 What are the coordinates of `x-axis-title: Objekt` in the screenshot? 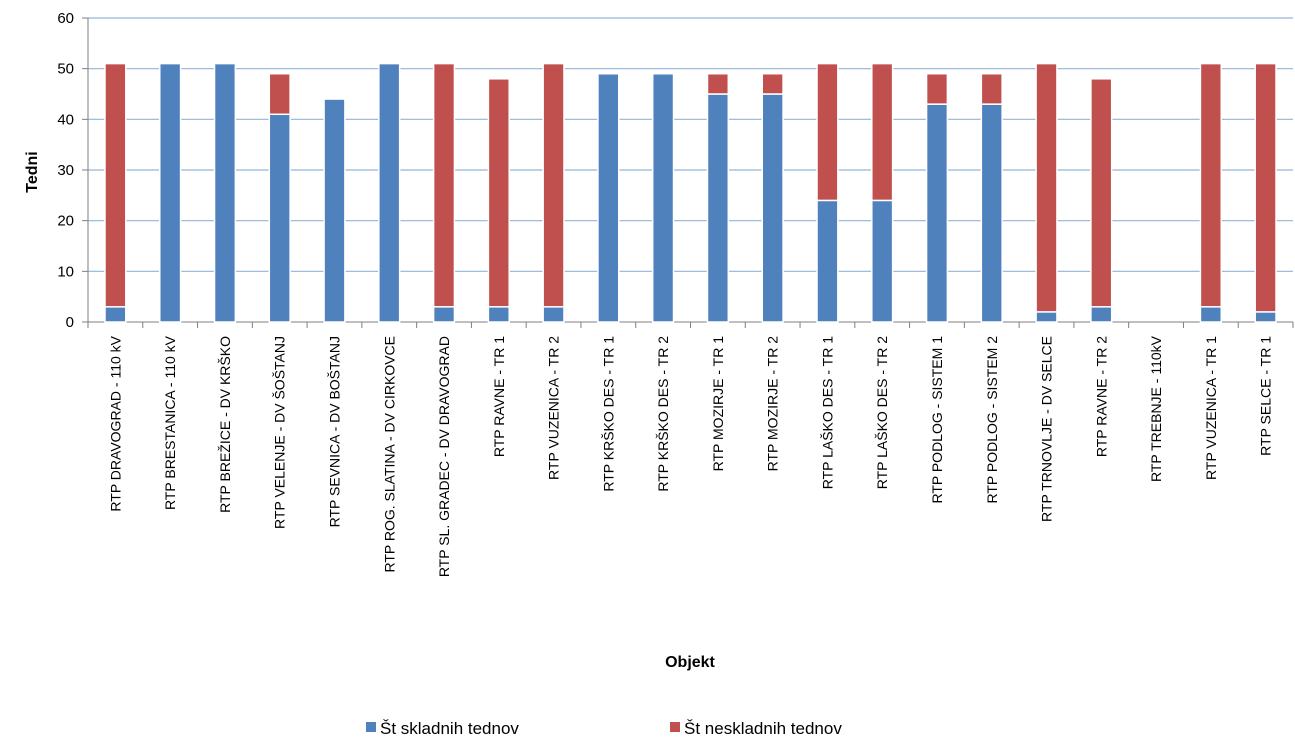 It's located at (690, 662).